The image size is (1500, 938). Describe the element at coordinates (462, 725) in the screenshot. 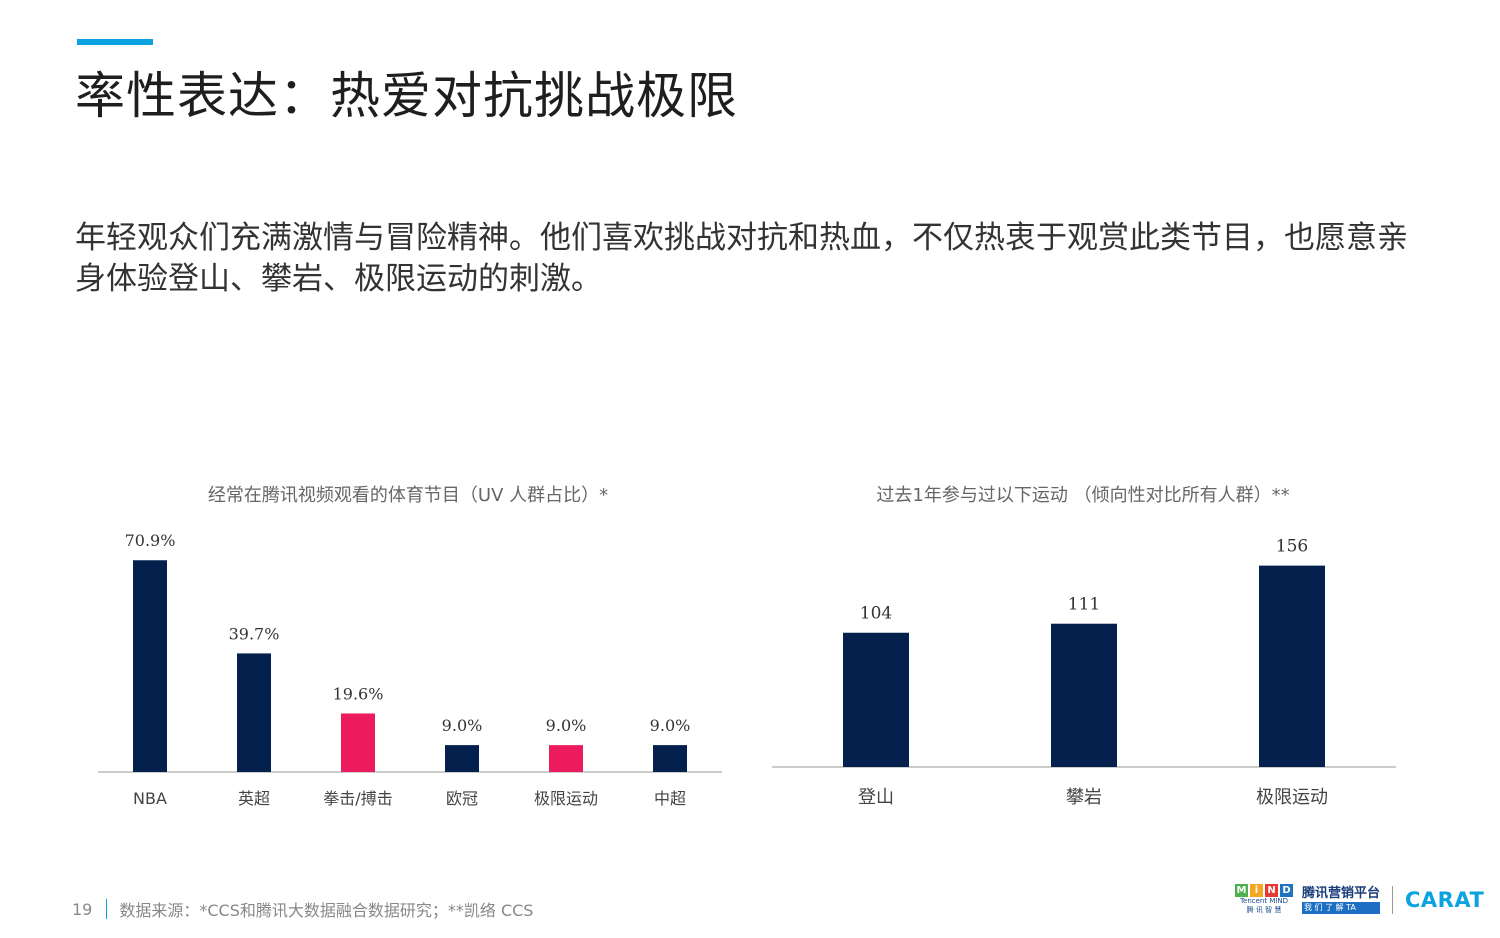

I see `data-label-3: 9.0%` at that location.